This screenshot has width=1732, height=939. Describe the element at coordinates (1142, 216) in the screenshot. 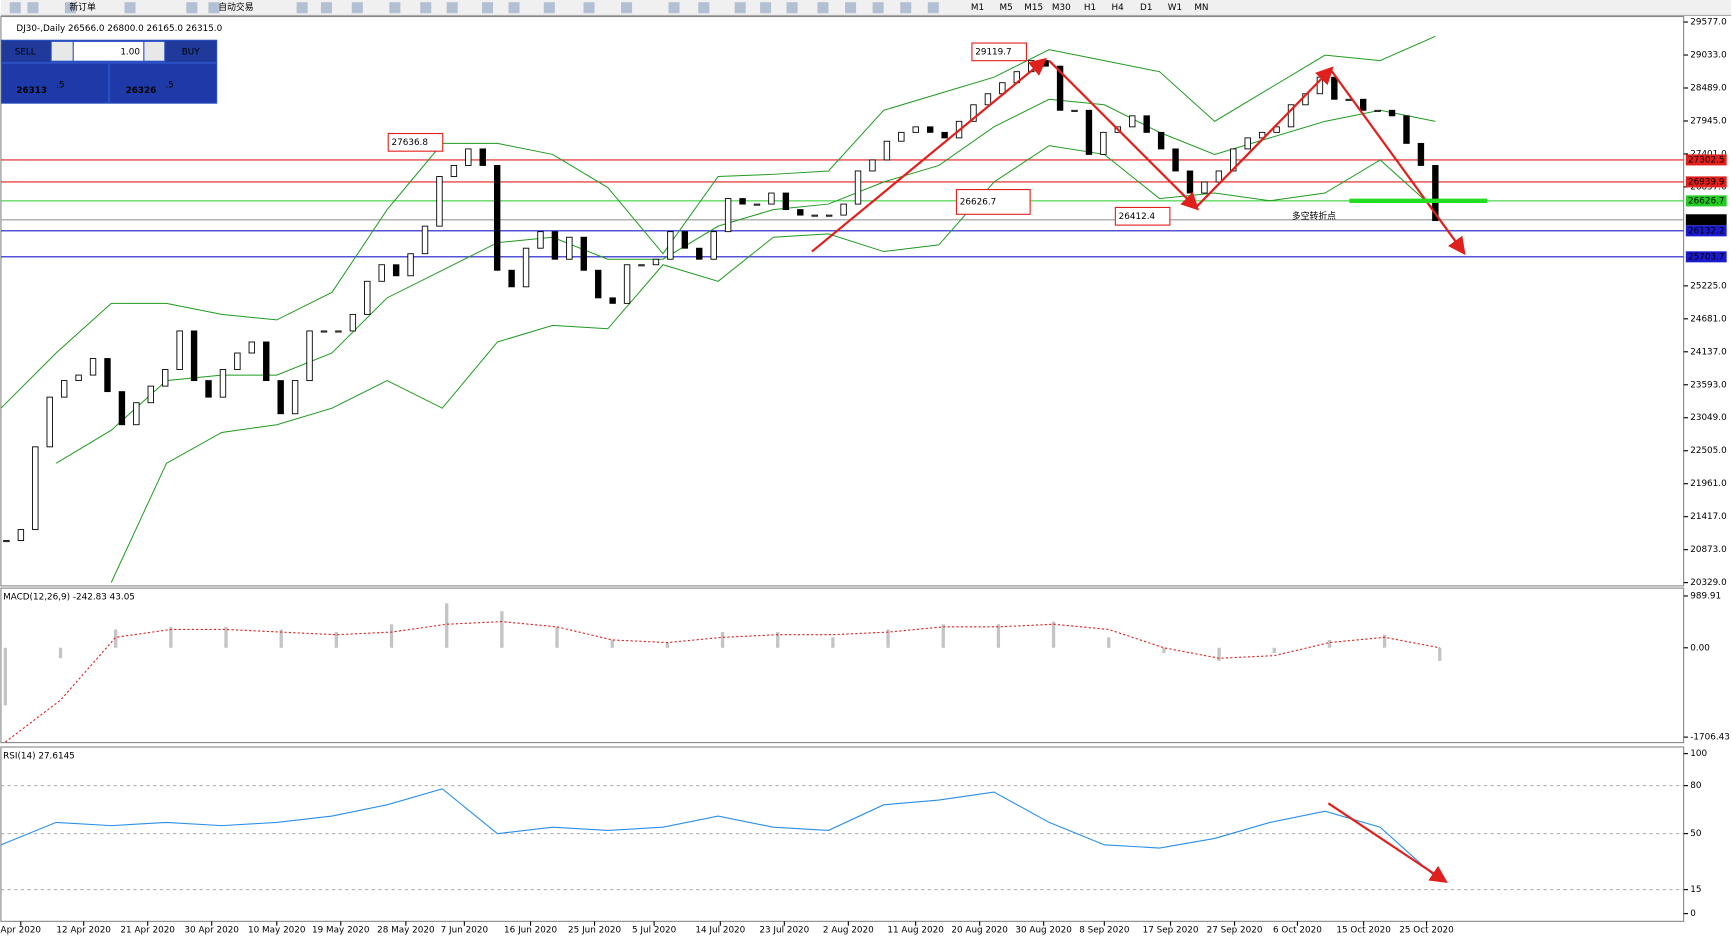

I see `annotation-box` at that location.